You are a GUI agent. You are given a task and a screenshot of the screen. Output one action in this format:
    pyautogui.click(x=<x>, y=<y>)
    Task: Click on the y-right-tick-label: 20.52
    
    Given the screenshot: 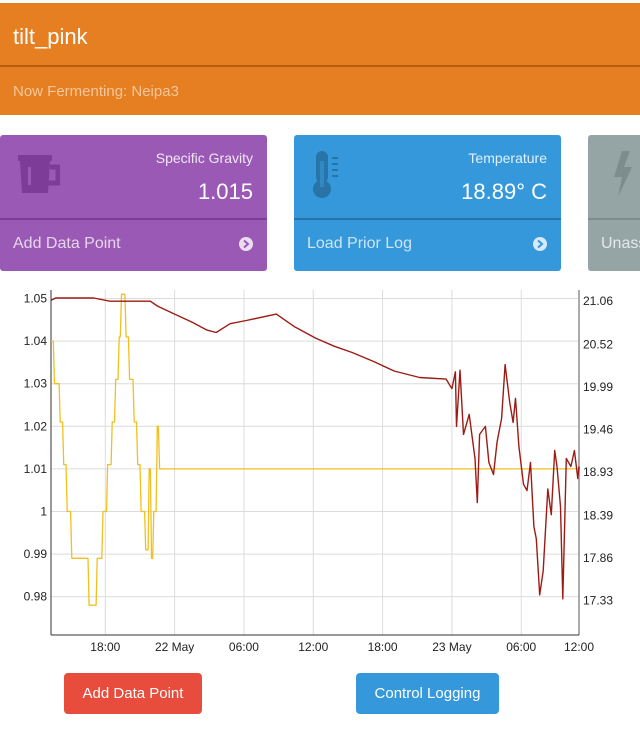 What is the action you would take?
    pyautogui.click(x=598, y=345)
    